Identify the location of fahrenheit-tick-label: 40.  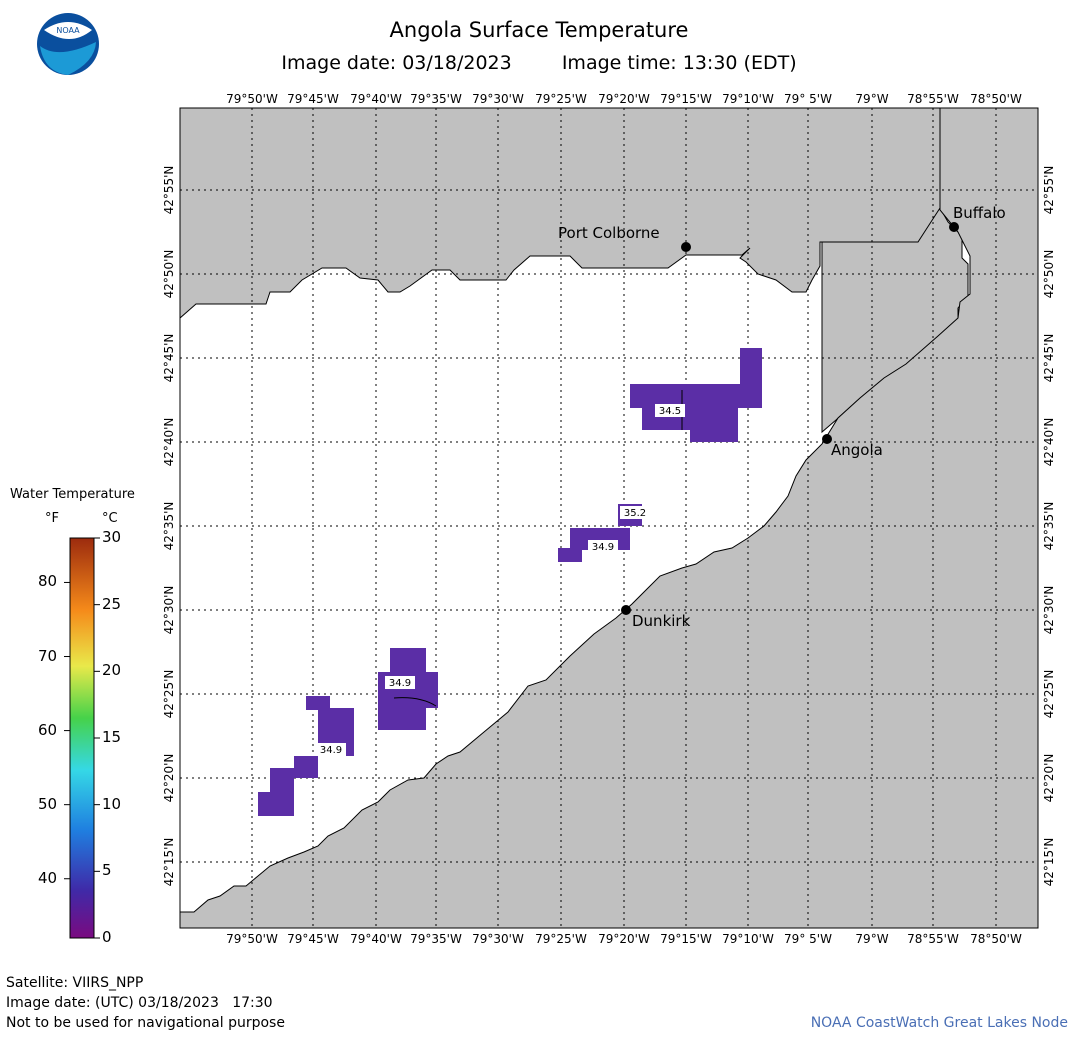
(48, 877).